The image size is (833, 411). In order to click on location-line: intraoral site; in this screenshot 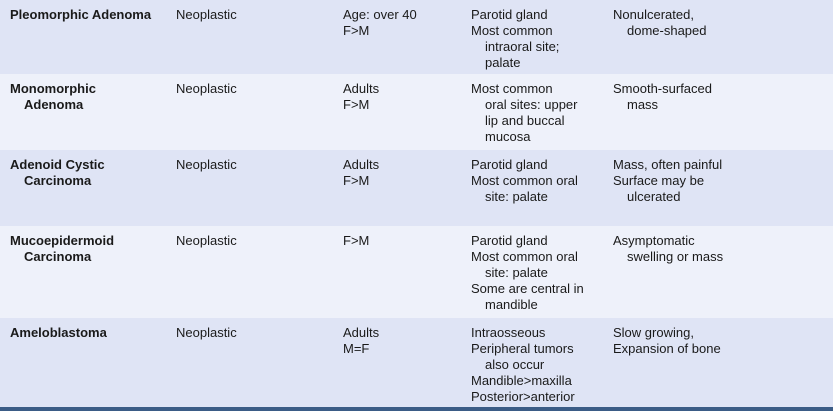, I will do `click(522, 46)`.